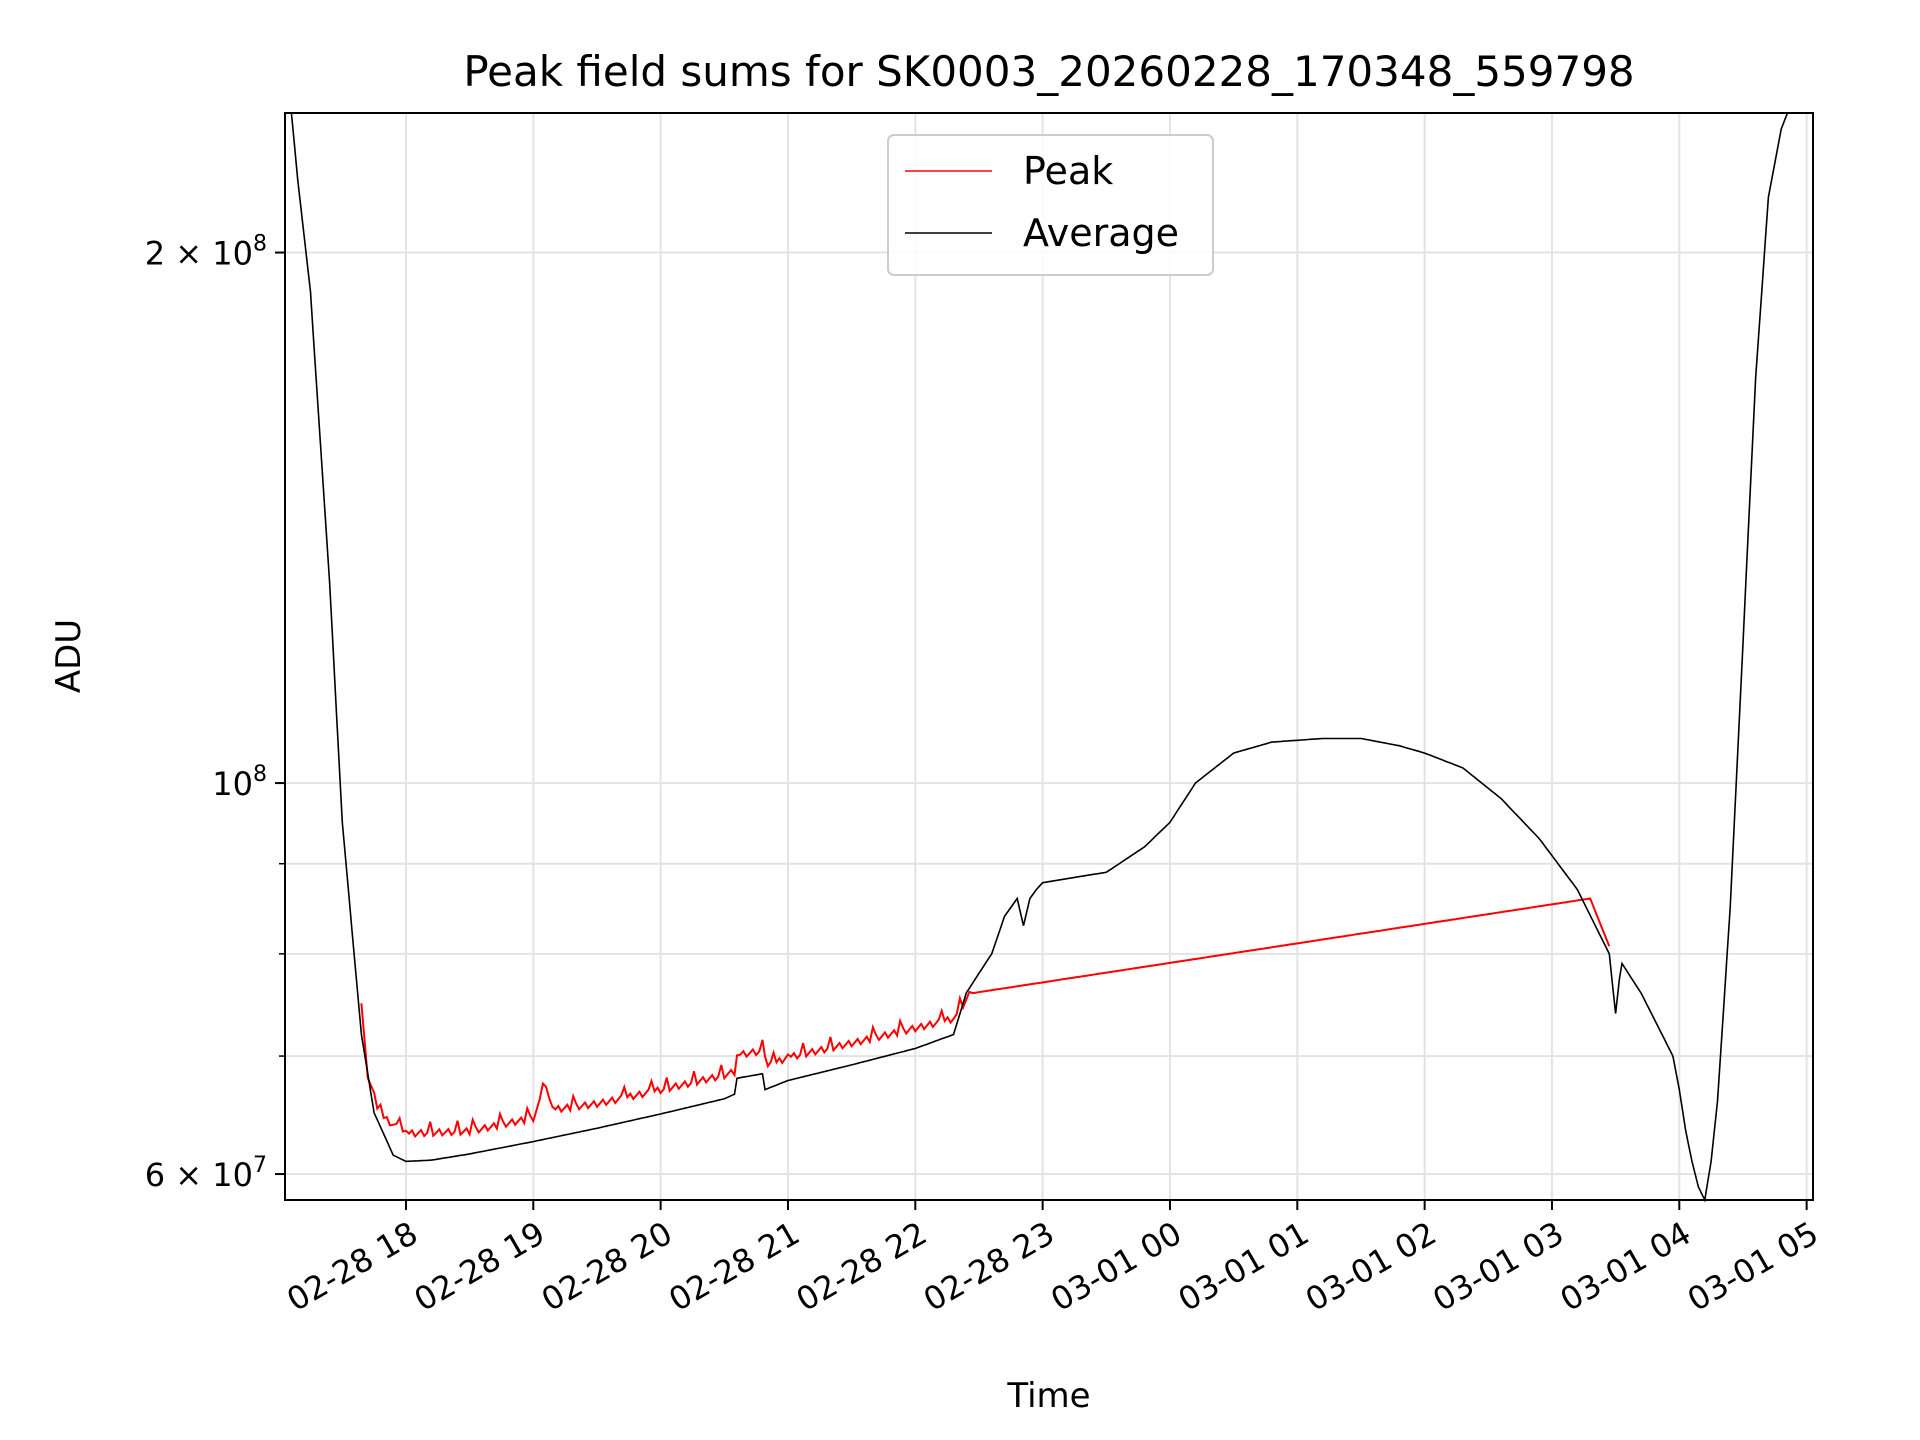 This screenshot has height=1440, width=1920. What do you see at coordinates (239, 782) in the screenshot?
I see `y-tick-label: 108` at bounding box center [239, 782].